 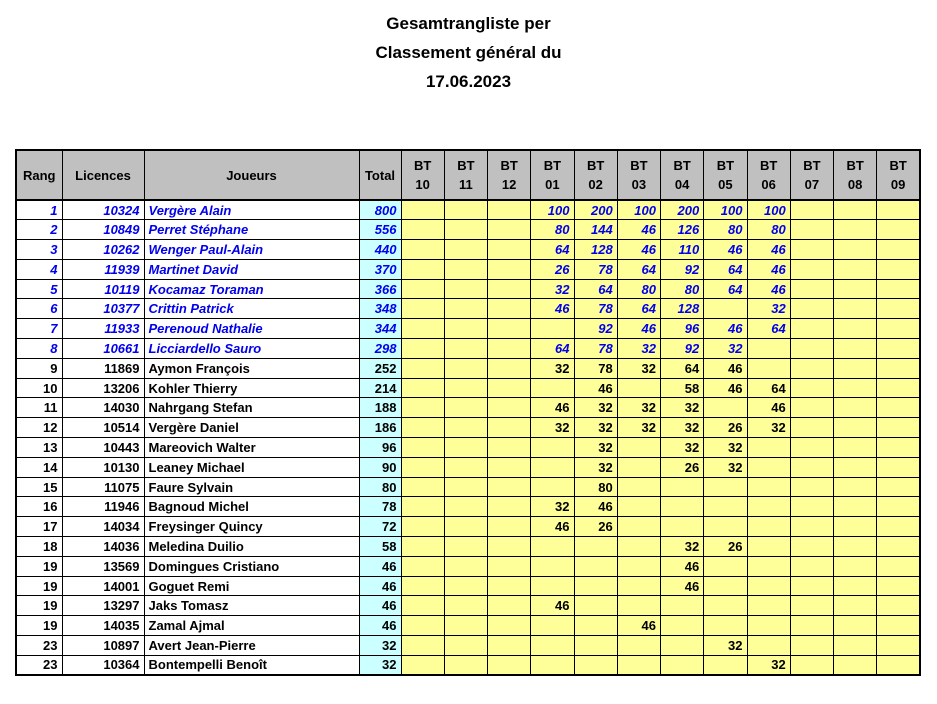 I want to click on bt-number: 09, so click(x=898, y=184).